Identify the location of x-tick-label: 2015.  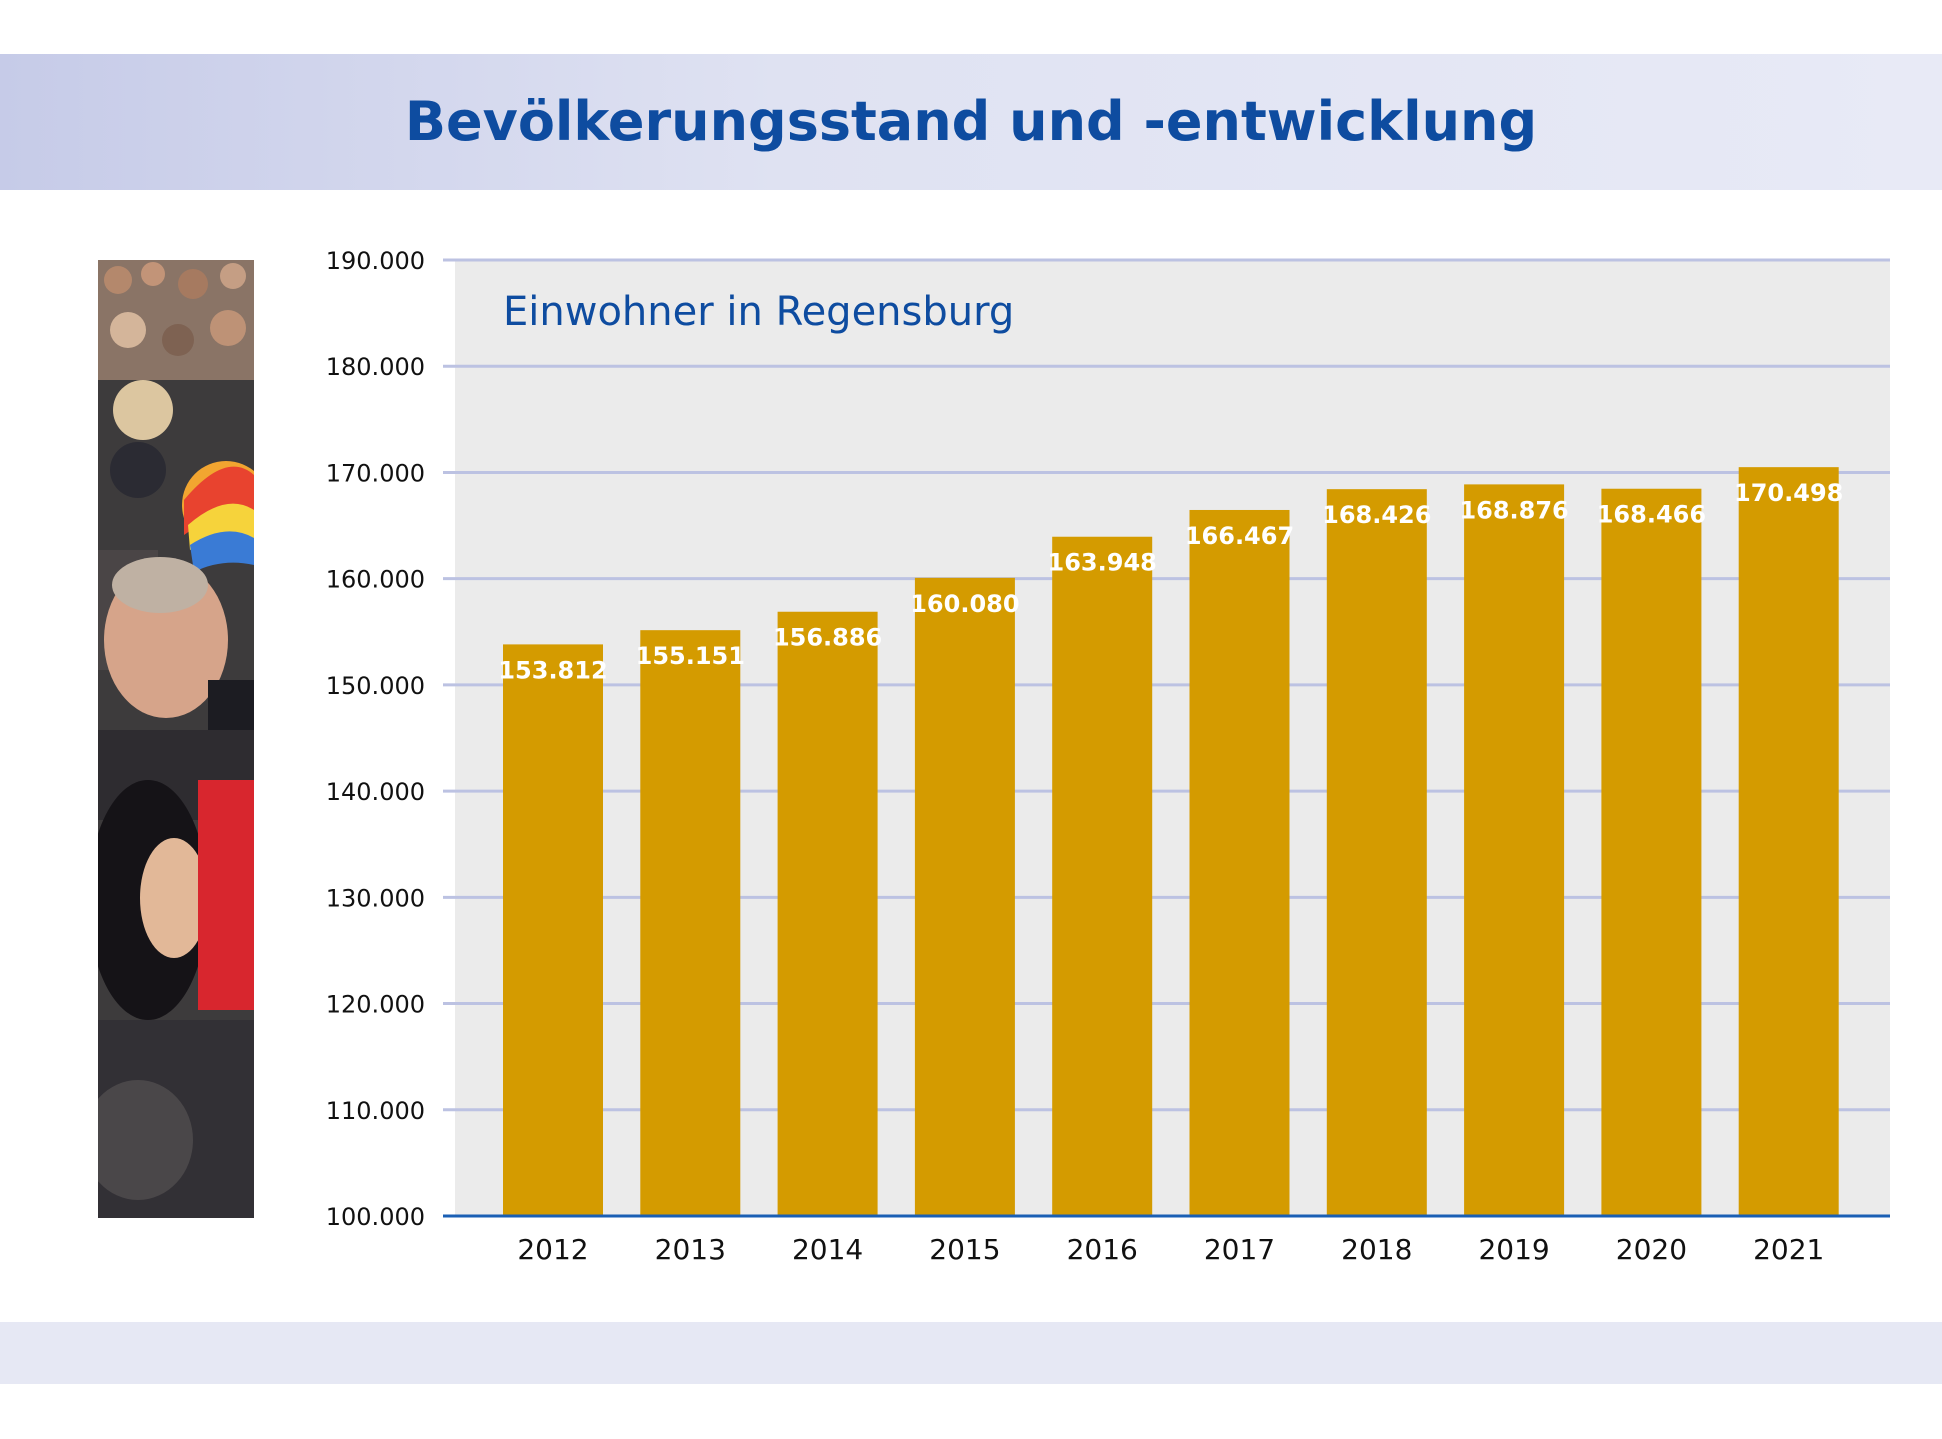
(964, 1249).